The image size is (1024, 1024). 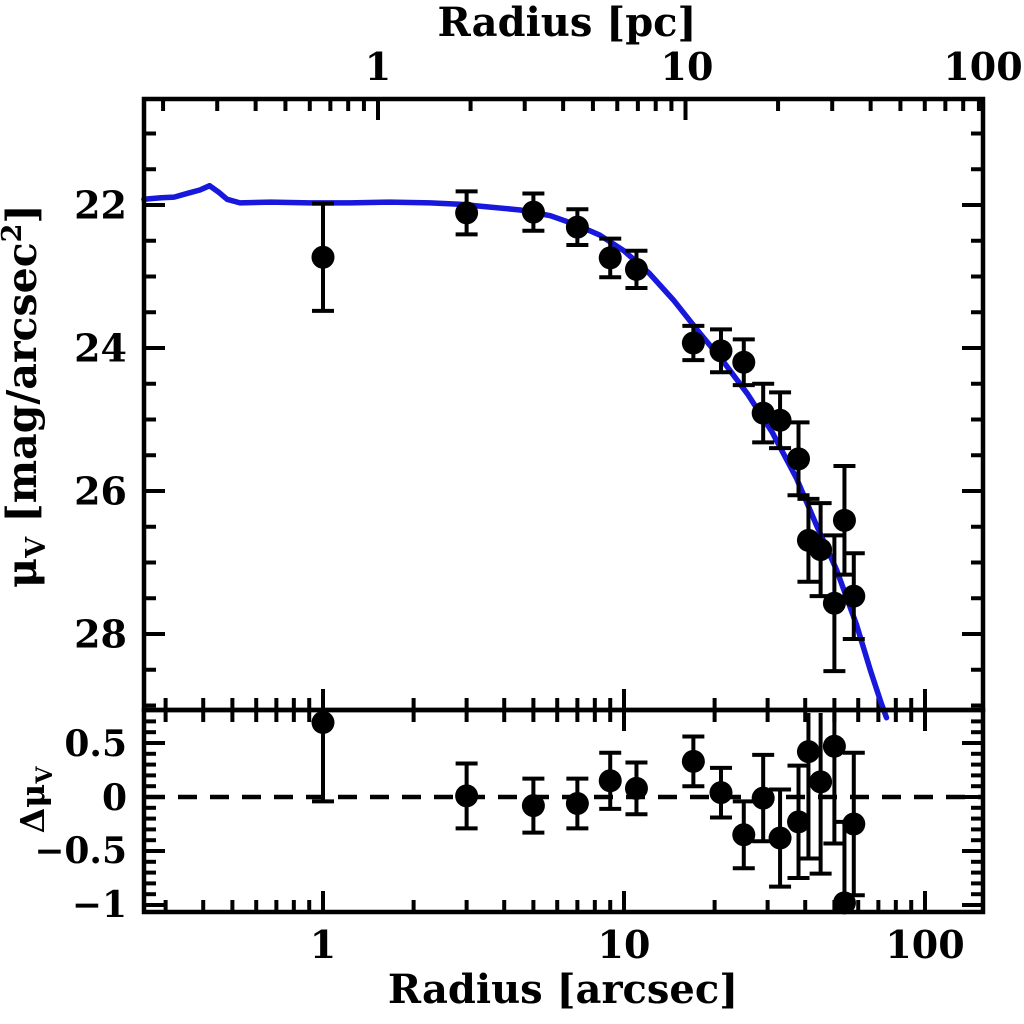 What do you see at coordinates (808, 787) in the screenshot?
I see `error-bar` at bounding box center [808, 787].